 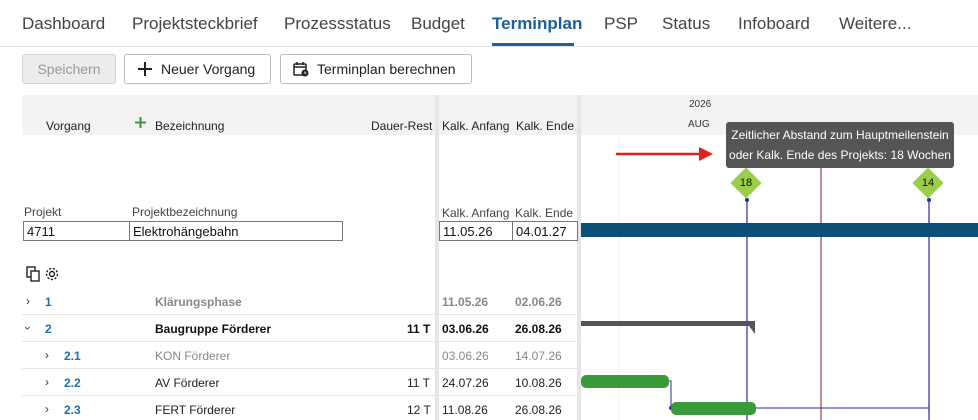 I want to click on save-button: Speichern, so click(x=69, y=69).